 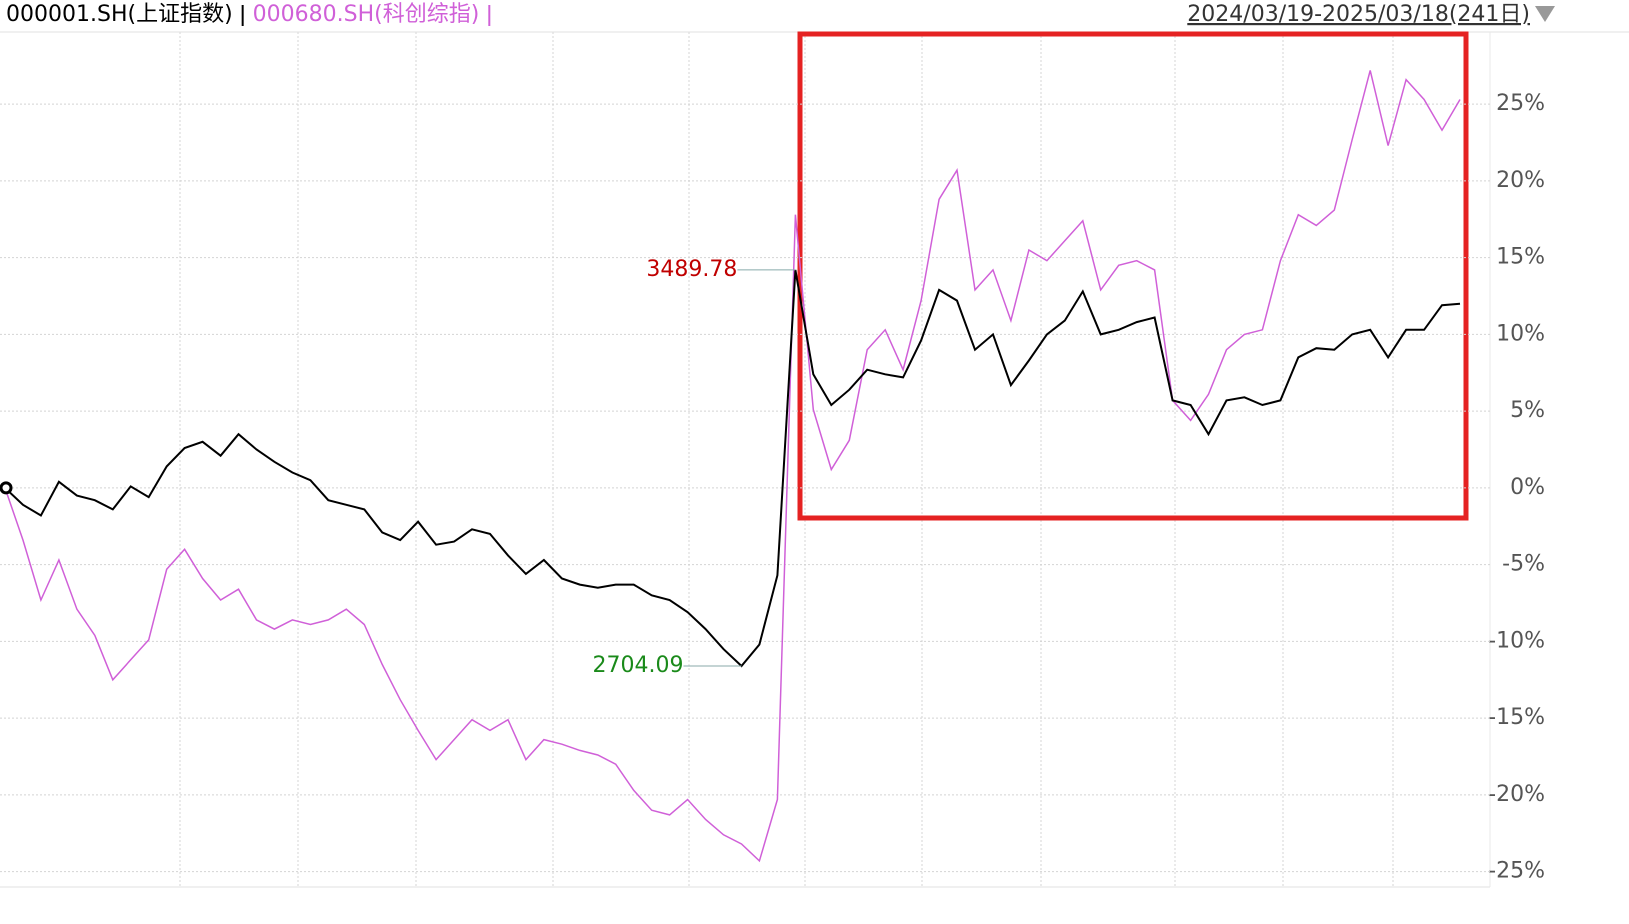 What do you see at coordinates (1516, 717) in the screenshot?
I see `y-tick-label: -15%` at bounding box center [1516, 717].